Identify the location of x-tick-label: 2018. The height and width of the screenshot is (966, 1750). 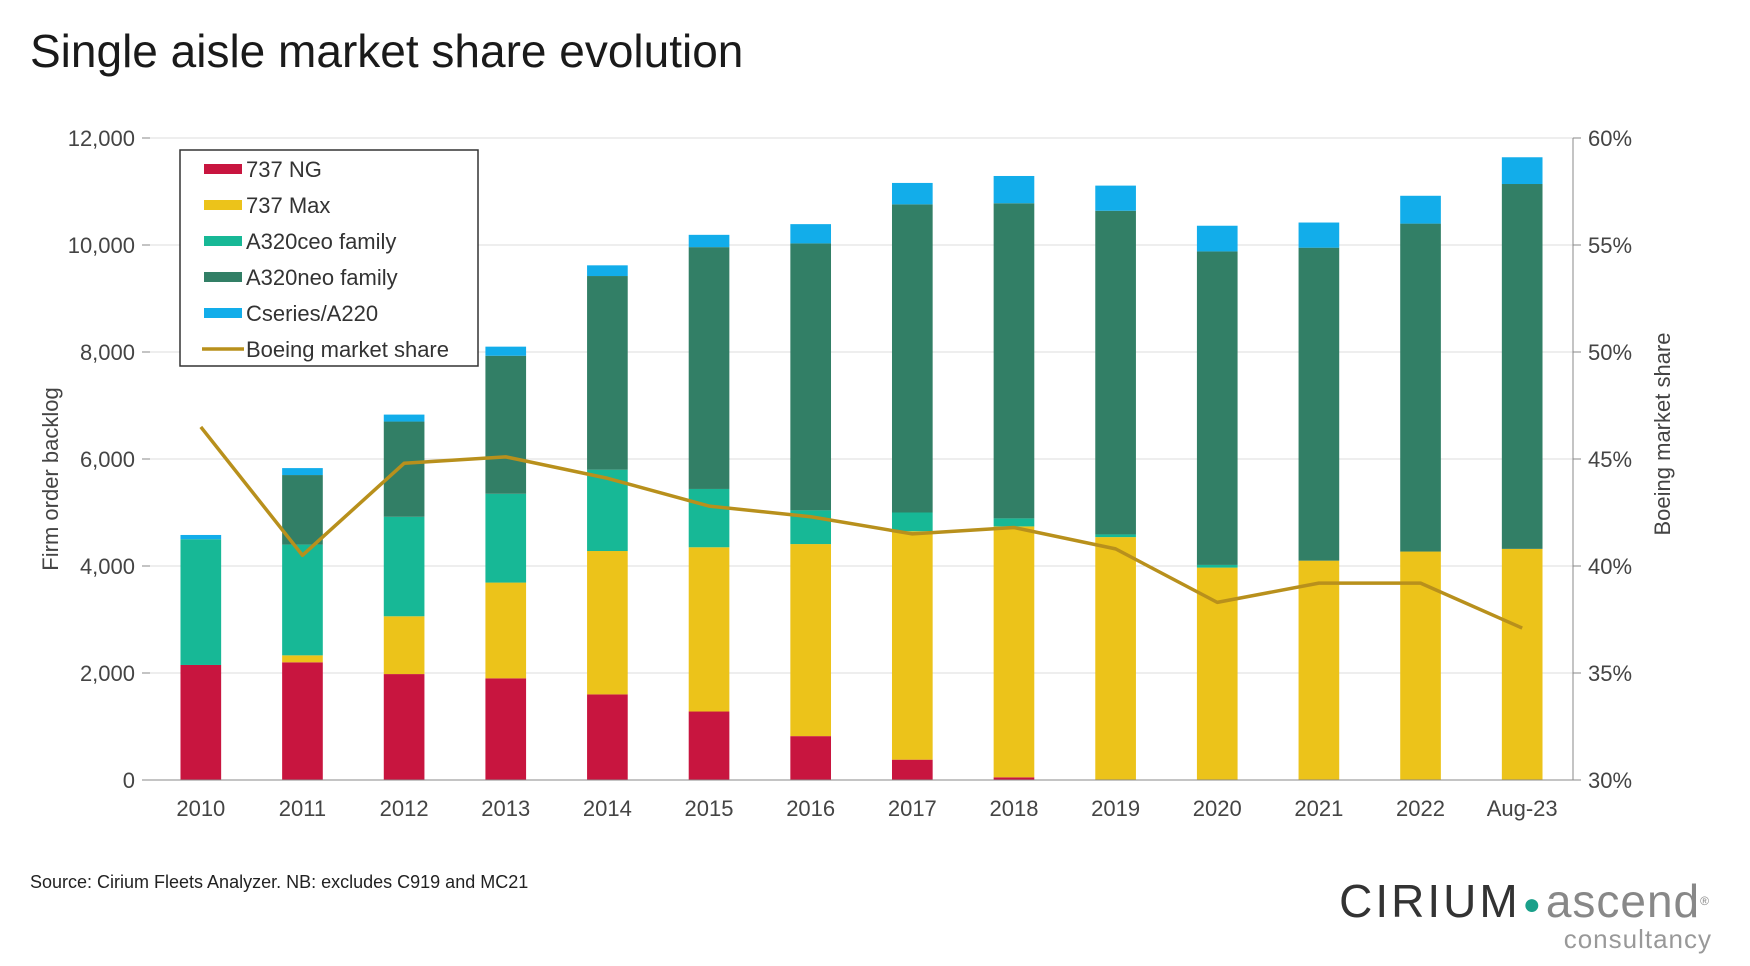
(1013, 808).